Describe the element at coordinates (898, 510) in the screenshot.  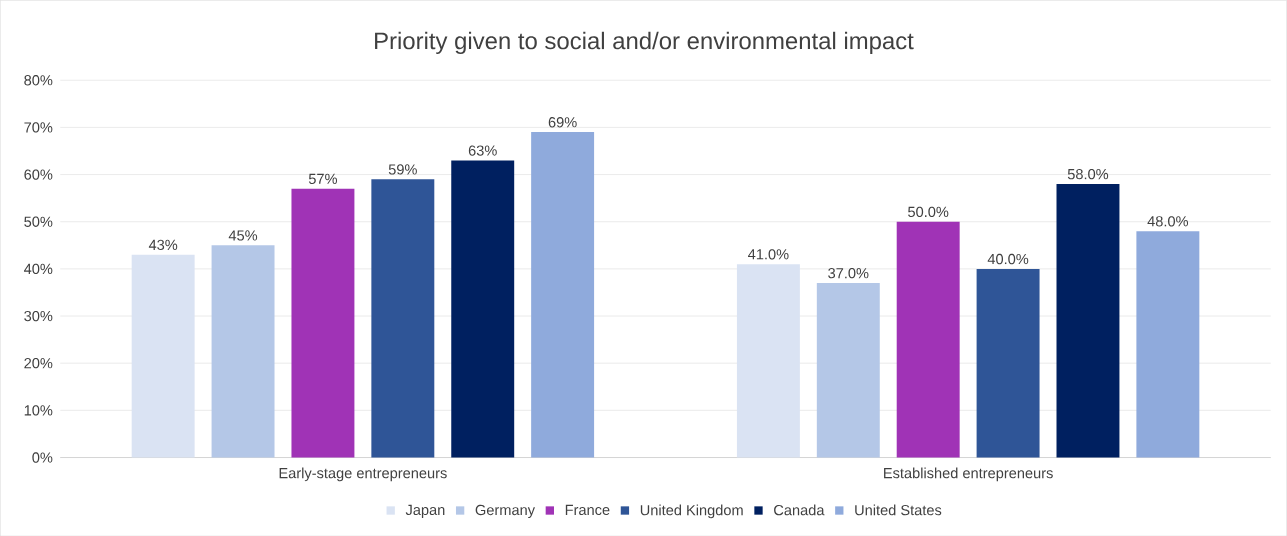
I see `legend-label: United States` at that location.